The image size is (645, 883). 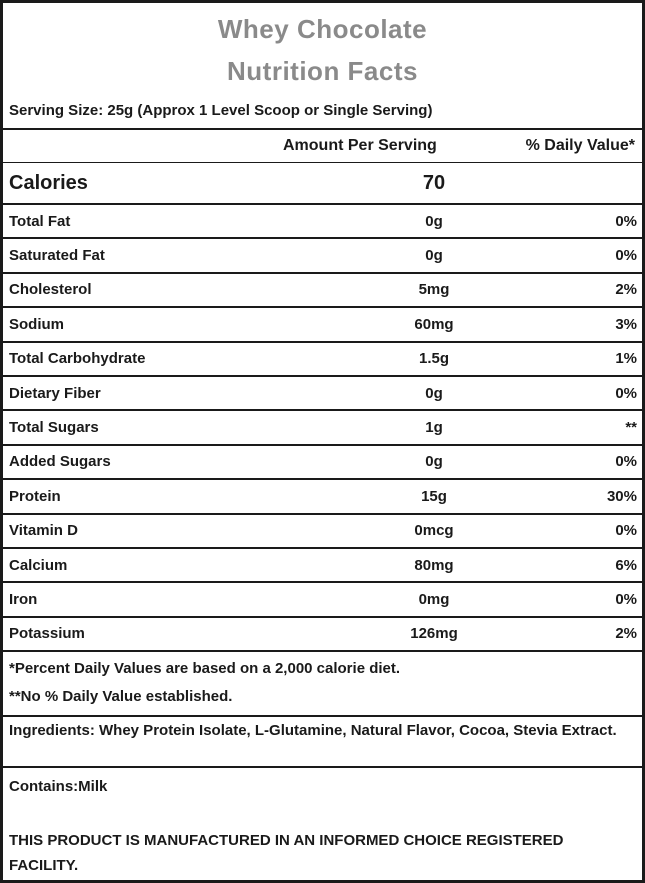 I want to click on nutrient-amount: 1g, so click(x=434, y=428).